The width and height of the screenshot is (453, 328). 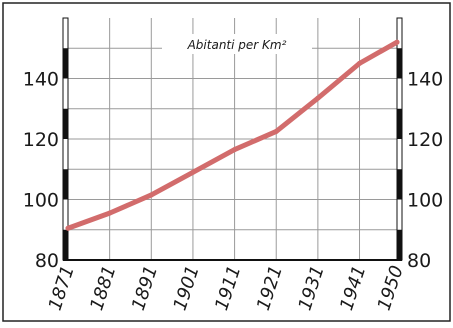 What do you see at coordinates (318, 98) in the screenshot?
I see `data-point-1931` at bounding box center [318, 98].